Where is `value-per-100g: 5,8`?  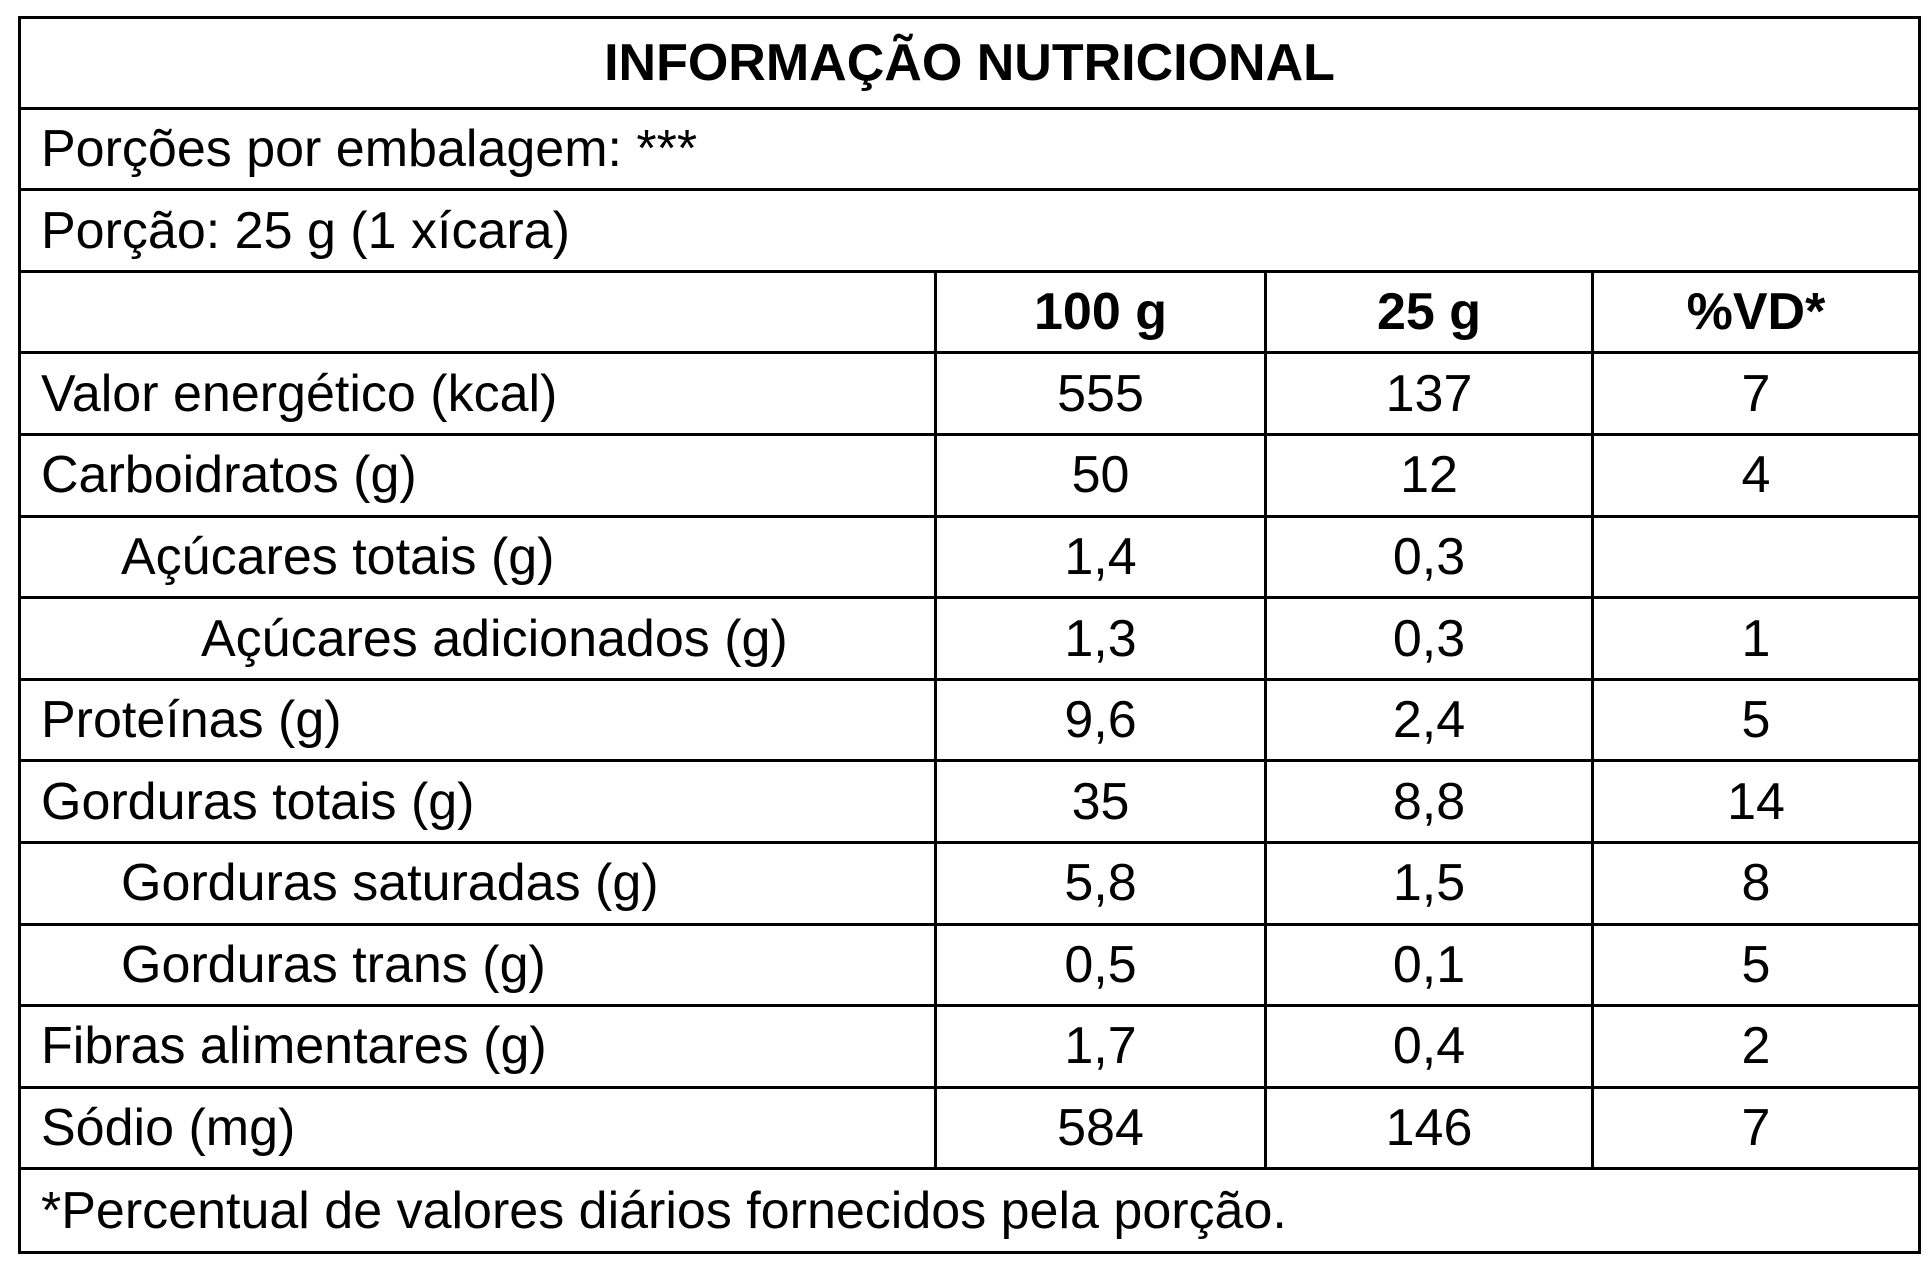 value-per-100g: 5,8 is located at coordinates (1100, 883).